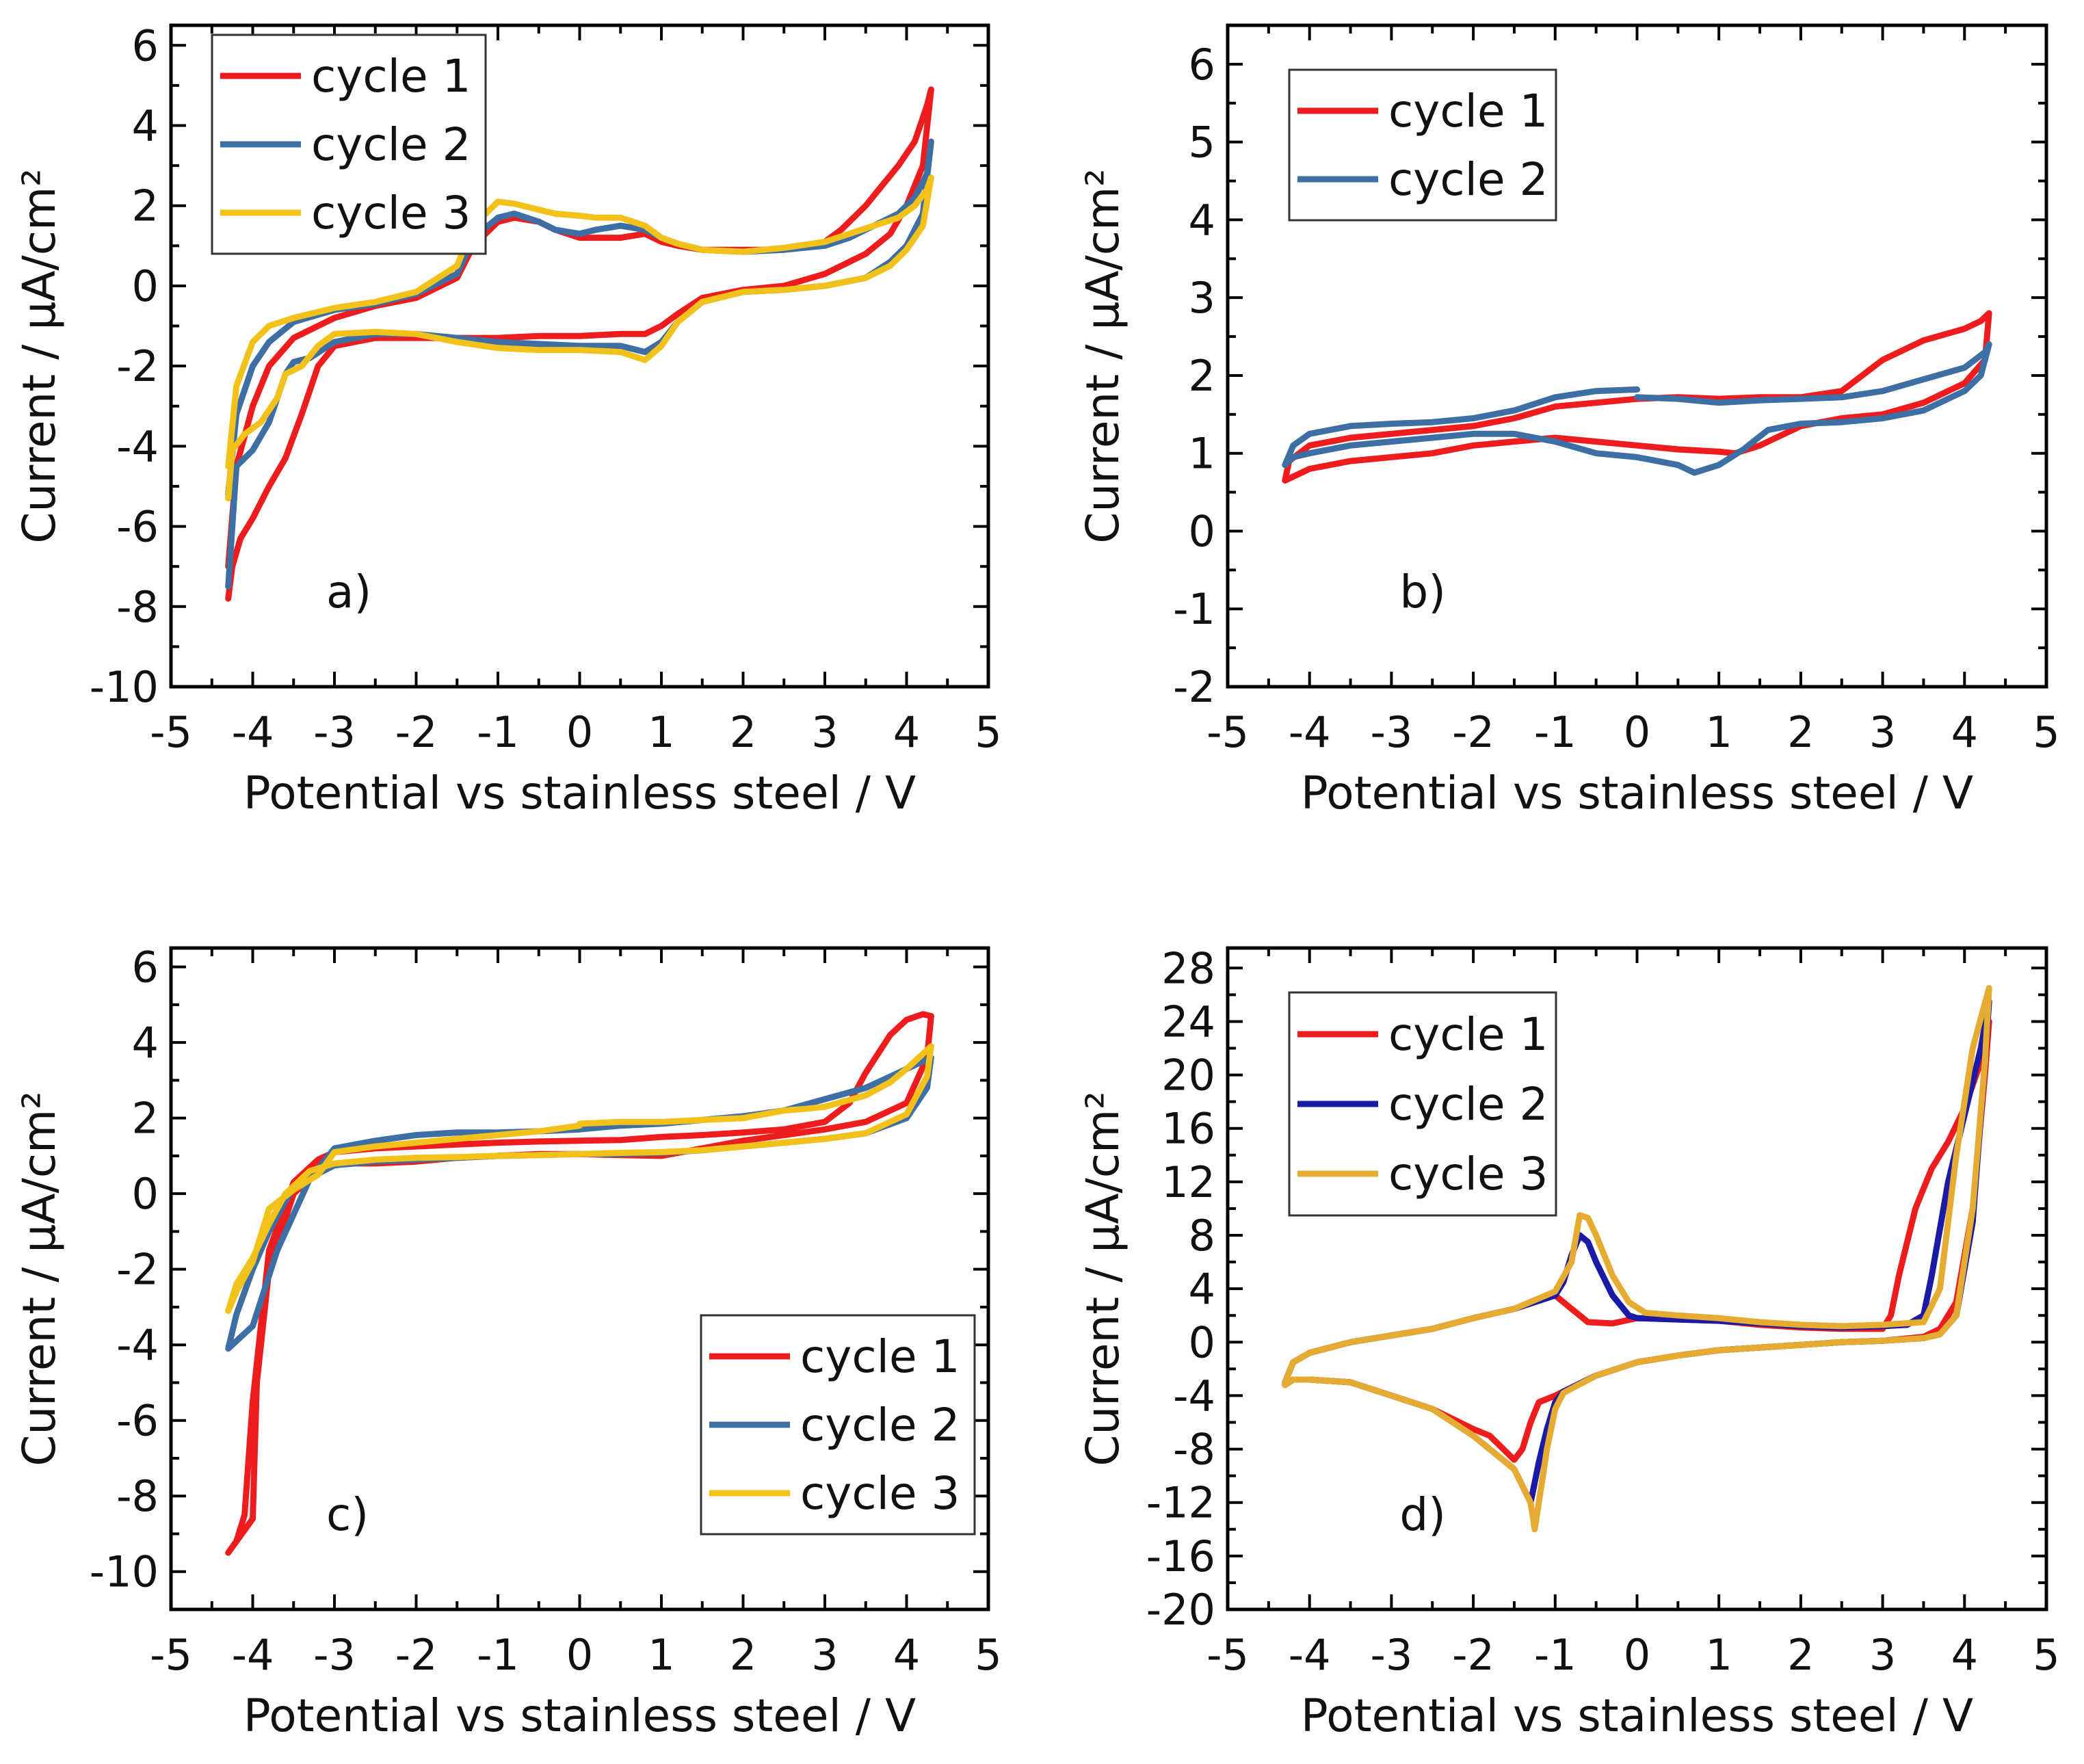 The height and width of the screenshot is (1764, 2084). What do you see at coordinates (347, 1514) in the screenshot?
I see `panel-label: c)` at bounding box center [347, 1514].